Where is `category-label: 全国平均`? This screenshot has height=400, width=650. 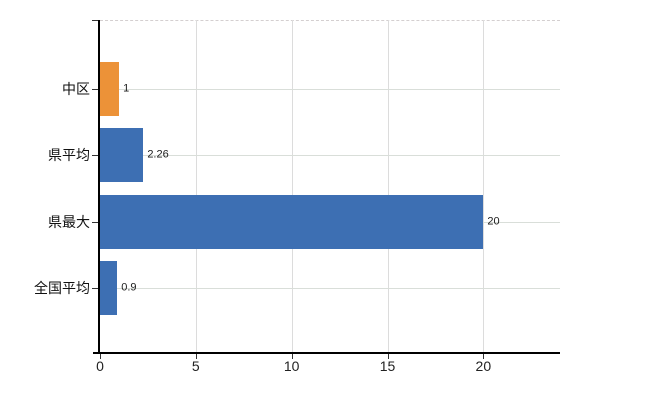 category-label: 全国平均 is located at coordinates (62, 287).